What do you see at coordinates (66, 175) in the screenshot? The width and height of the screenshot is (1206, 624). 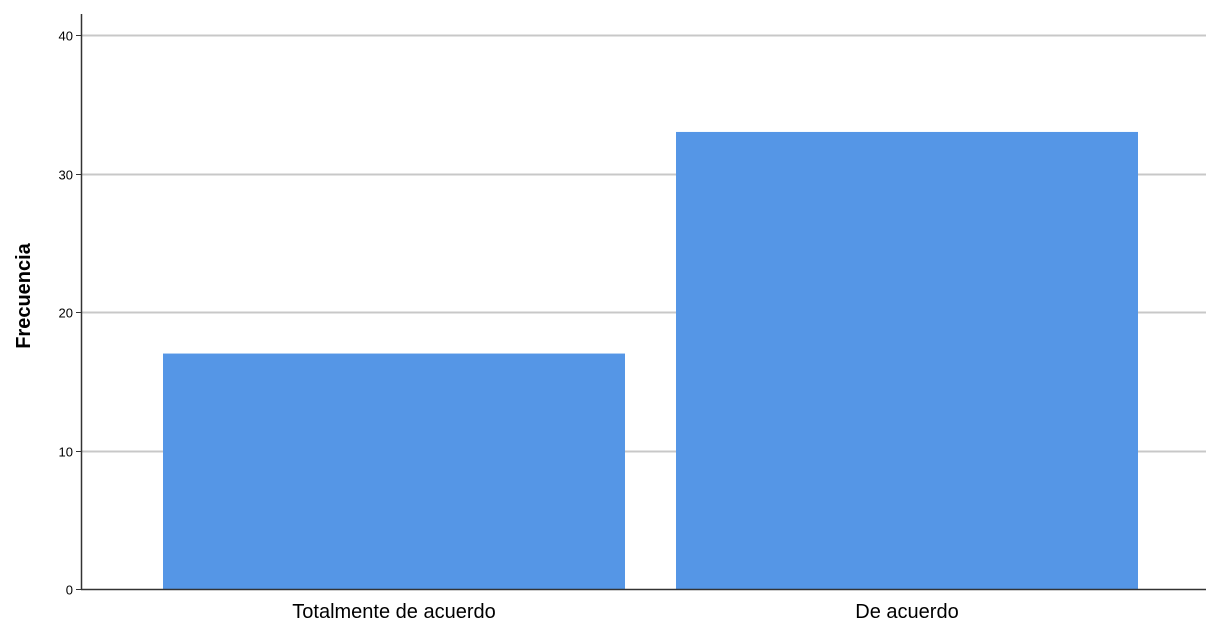 I see `y-tick-label-30: 30` at bounding box center [66, 175].